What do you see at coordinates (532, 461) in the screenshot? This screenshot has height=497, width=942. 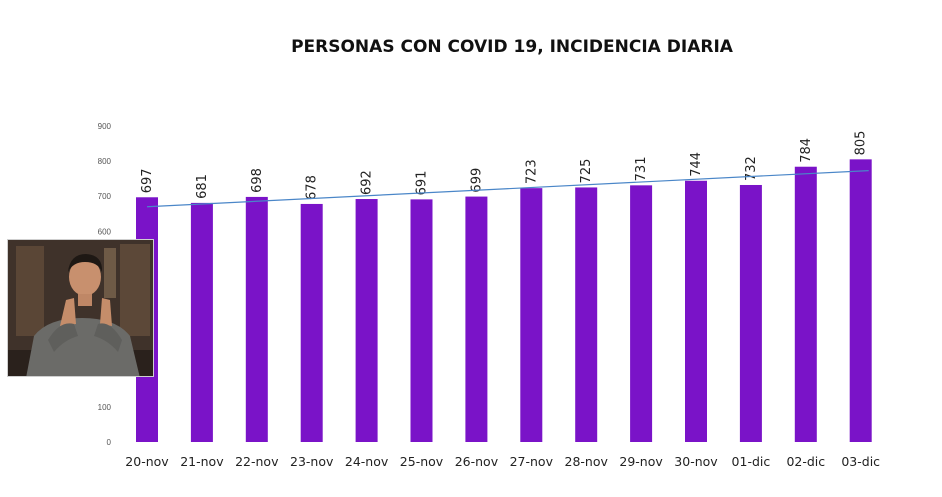 I see `x-tick-label: 27-nov` at bounding box center [532, 461].